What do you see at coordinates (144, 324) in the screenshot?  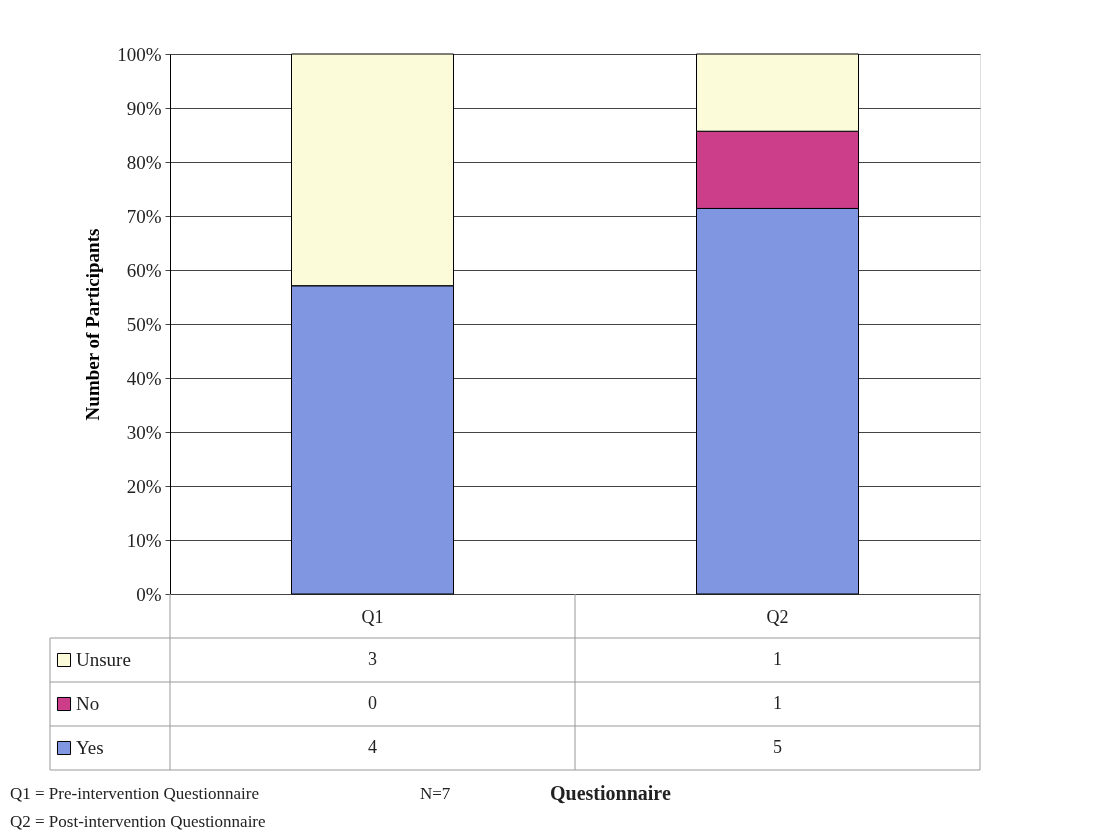 I see `y-tick-label: 50%` at bounding box center [144, 324].